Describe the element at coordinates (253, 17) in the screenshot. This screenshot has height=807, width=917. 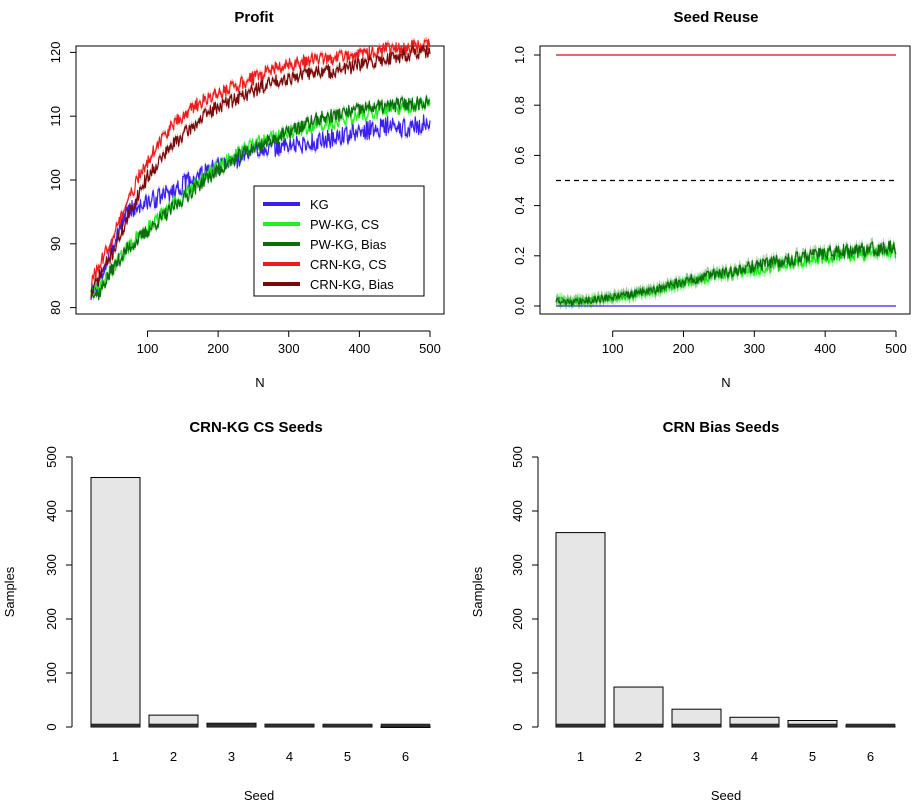
I see `profit-title: Profit` at that location.